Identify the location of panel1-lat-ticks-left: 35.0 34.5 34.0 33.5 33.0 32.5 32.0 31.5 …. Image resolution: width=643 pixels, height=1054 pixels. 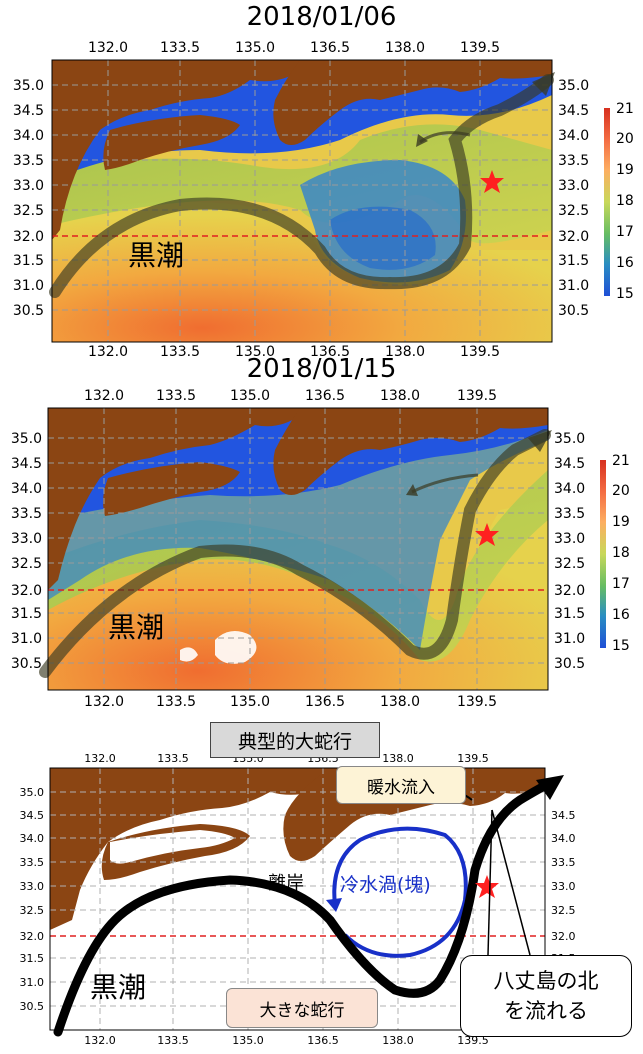
(28, 198).